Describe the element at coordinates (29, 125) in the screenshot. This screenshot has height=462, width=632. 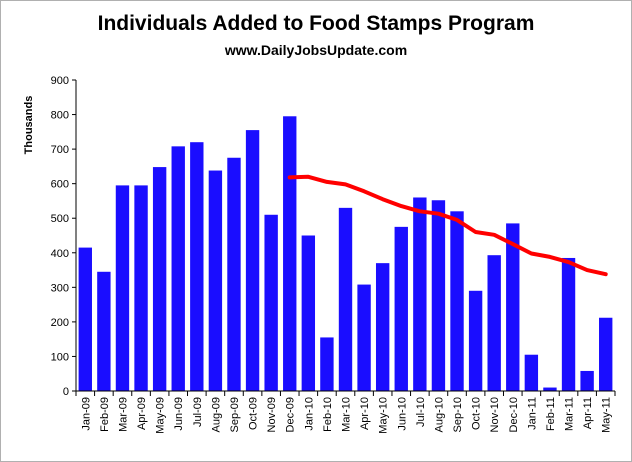
I see `y-axis-label: Thousands` at that location.